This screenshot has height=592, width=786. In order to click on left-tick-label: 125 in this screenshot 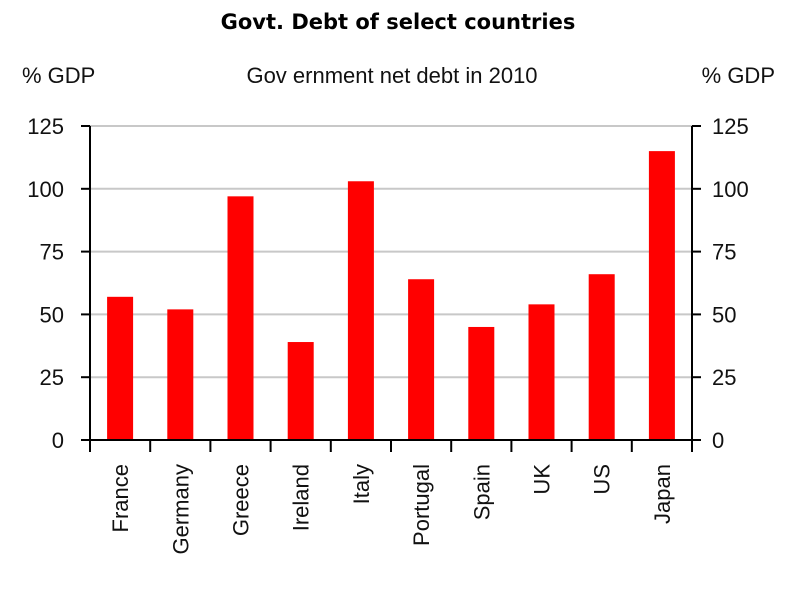, I will do `click(45, 126)`.